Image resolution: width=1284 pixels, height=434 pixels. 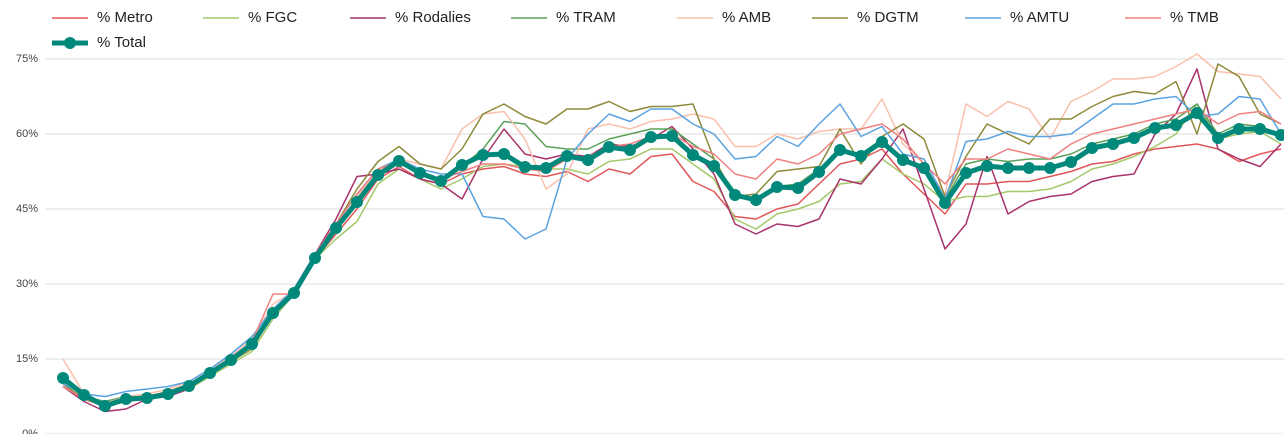 I want to click on legend-label: % Total, so click(x=121, y=42).